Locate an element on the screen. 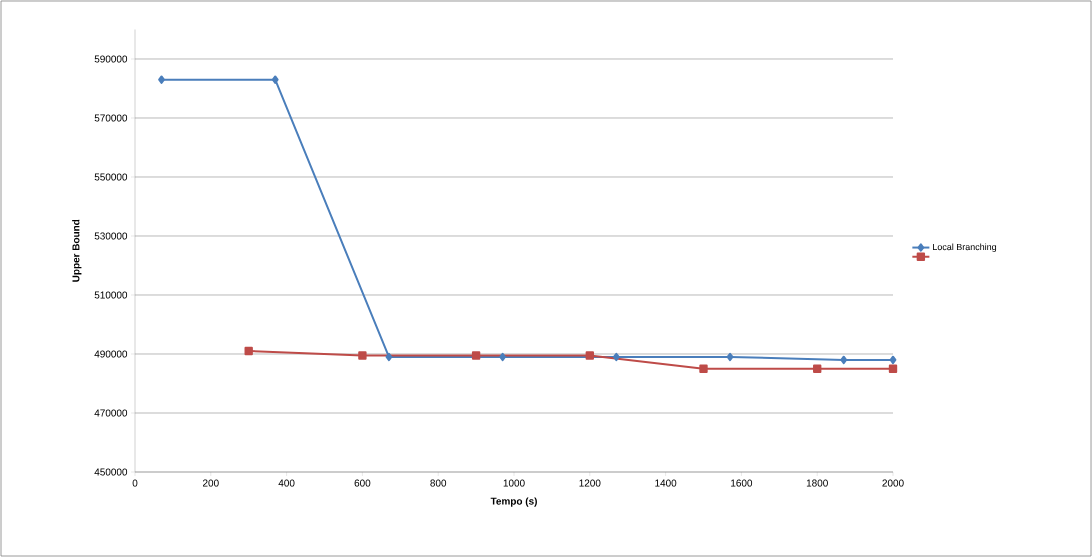 This screenshot has height=557, width=1092. y-tick-label: 510000 is located at coordinates (111, 295).